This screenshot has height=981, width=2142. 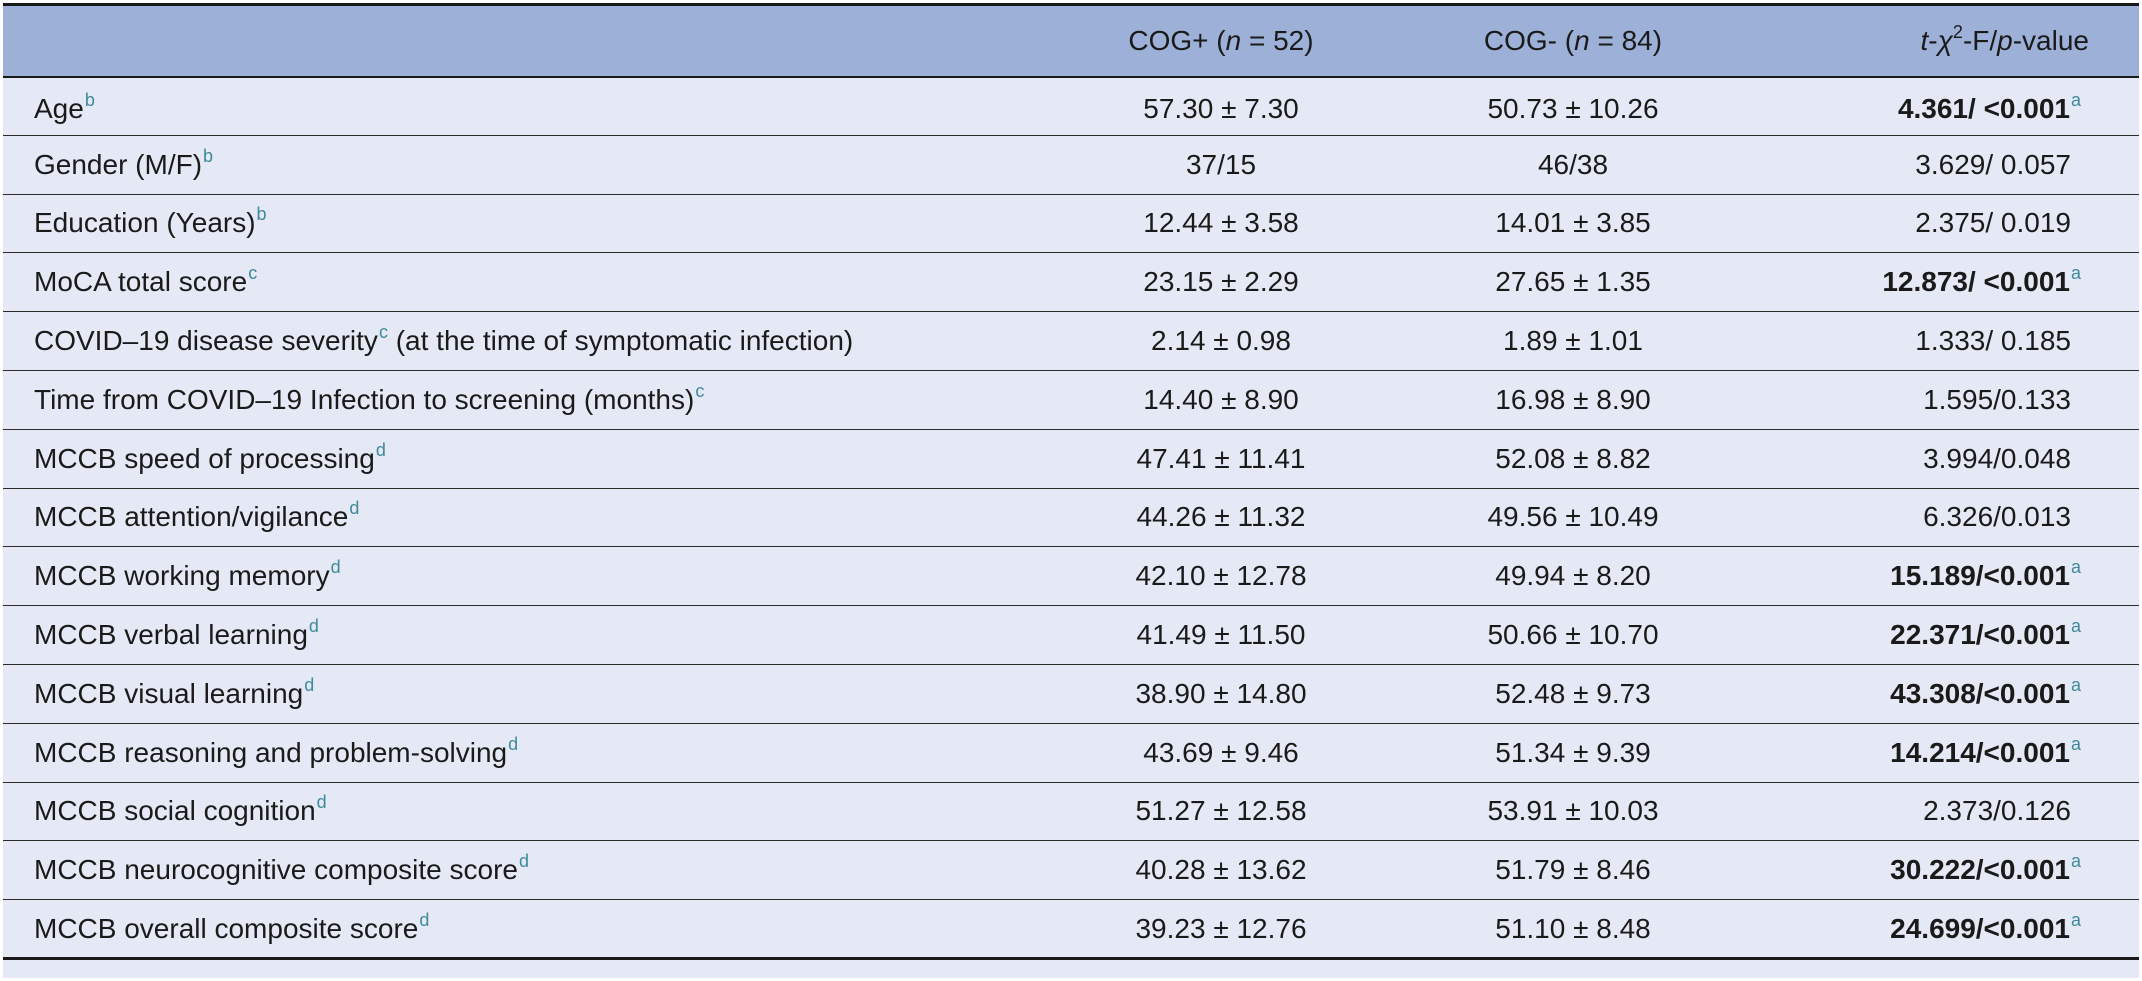 I want to click on statistic-value: 14.214/<0.001a, so click(x=1957, y=753).